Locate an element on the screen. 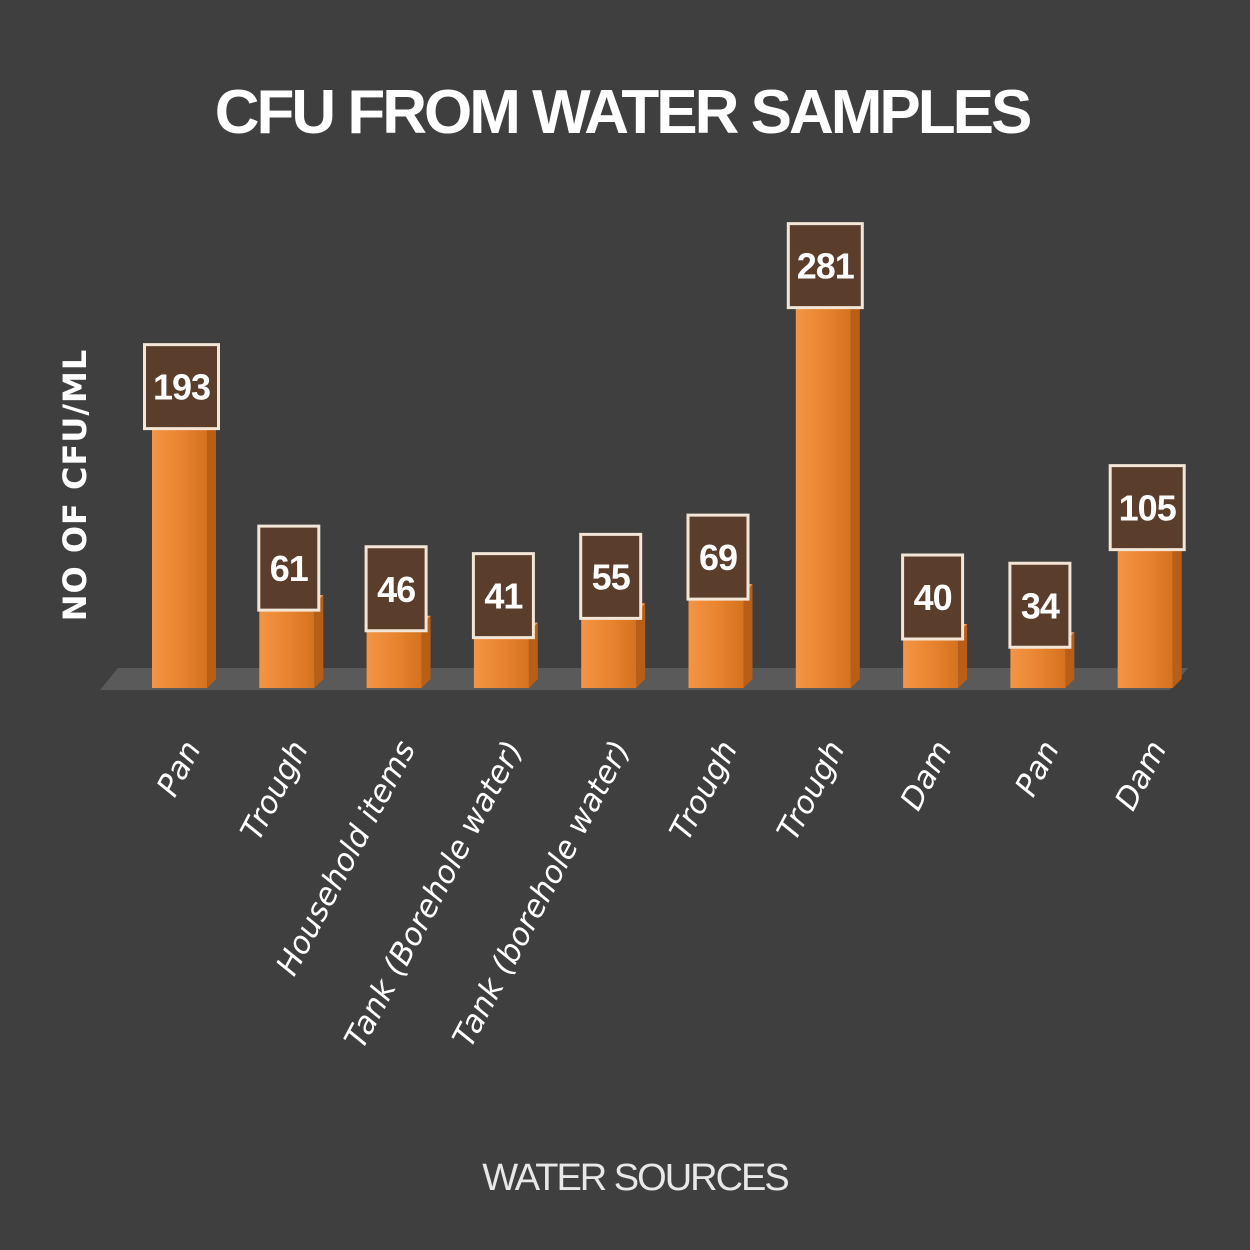  y-axis-label: NO OF CFU/ML is located at coordinates (75, 485).